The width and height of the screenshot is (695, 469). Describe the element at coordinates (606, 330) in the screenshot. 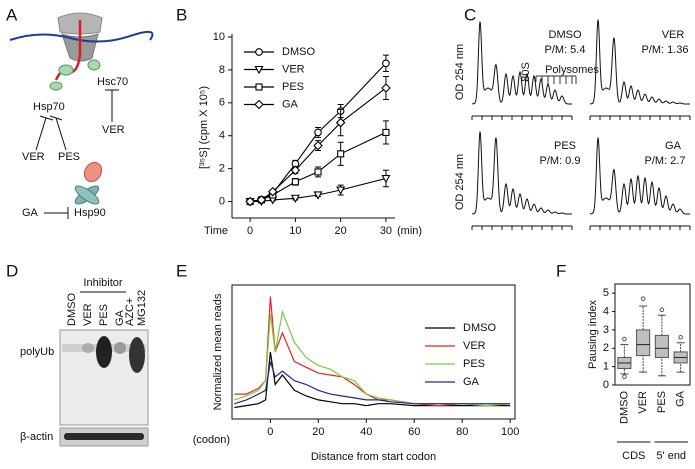

I see `y-tick-label: 3` at that location.